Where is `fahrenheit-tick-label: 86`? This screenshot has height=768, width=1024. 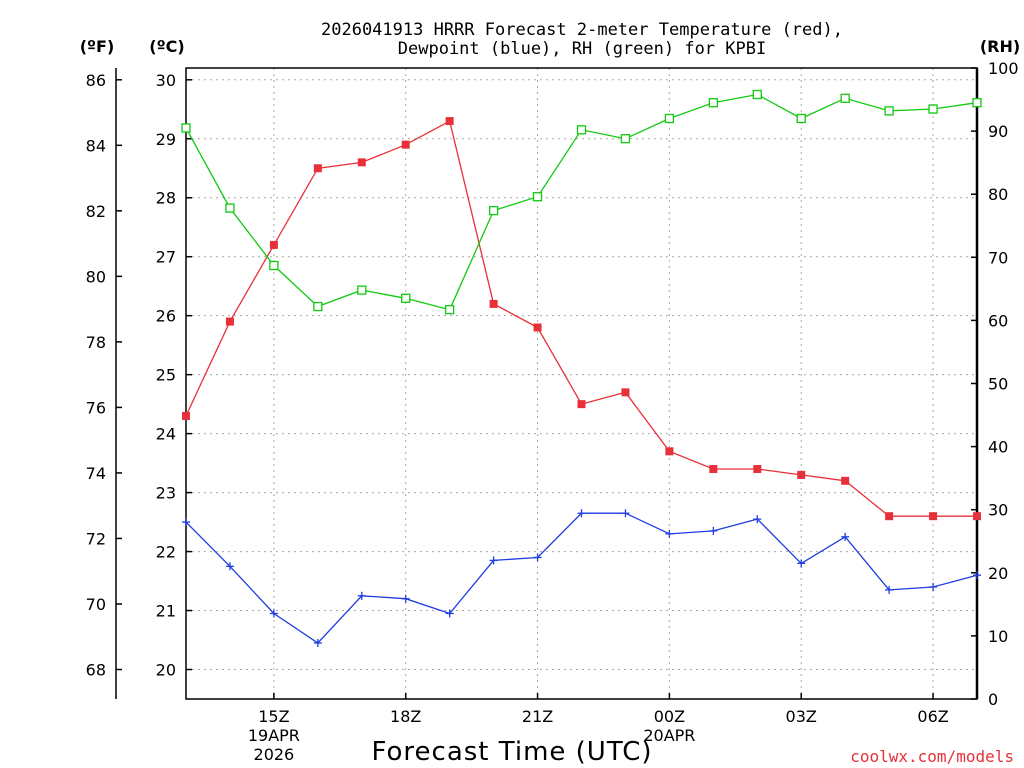 fahrenheit-tick-label: 86 is located at coordinates (96, 80).